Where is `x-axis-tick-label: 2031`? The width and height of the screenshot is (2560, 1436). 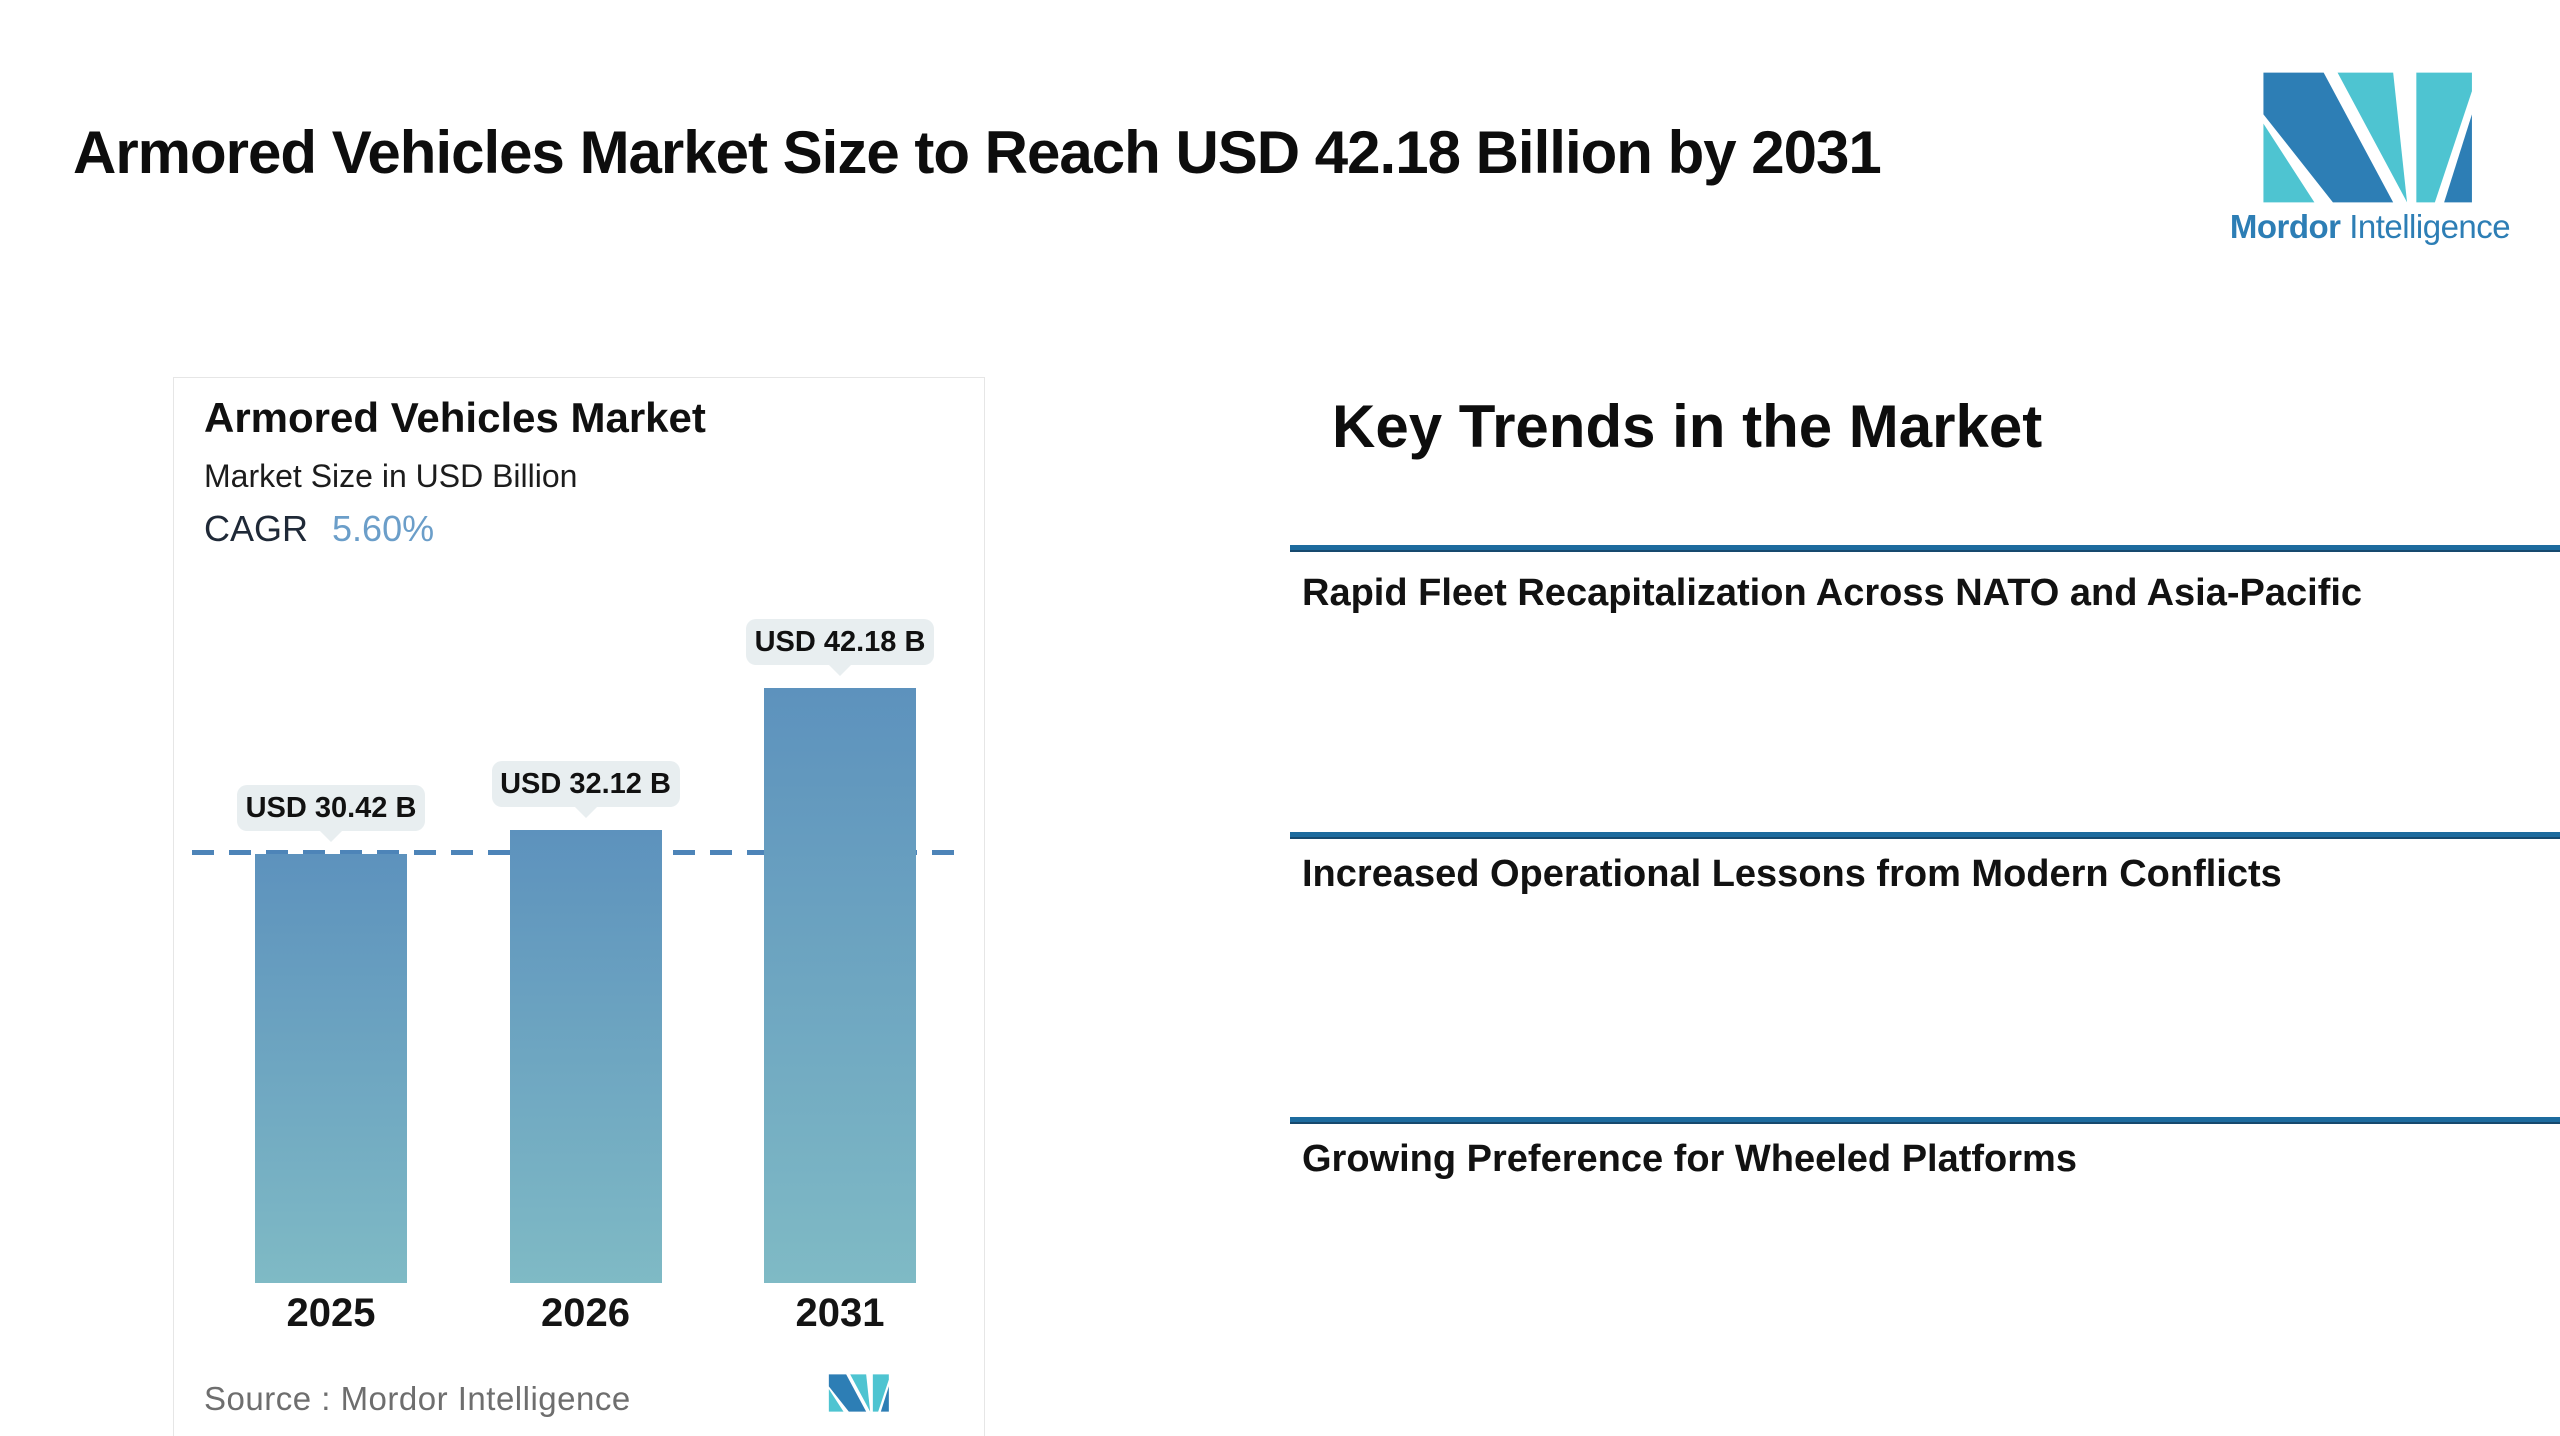 x-axis-tick-label: 2031 is located at coordinates (840, 1313).